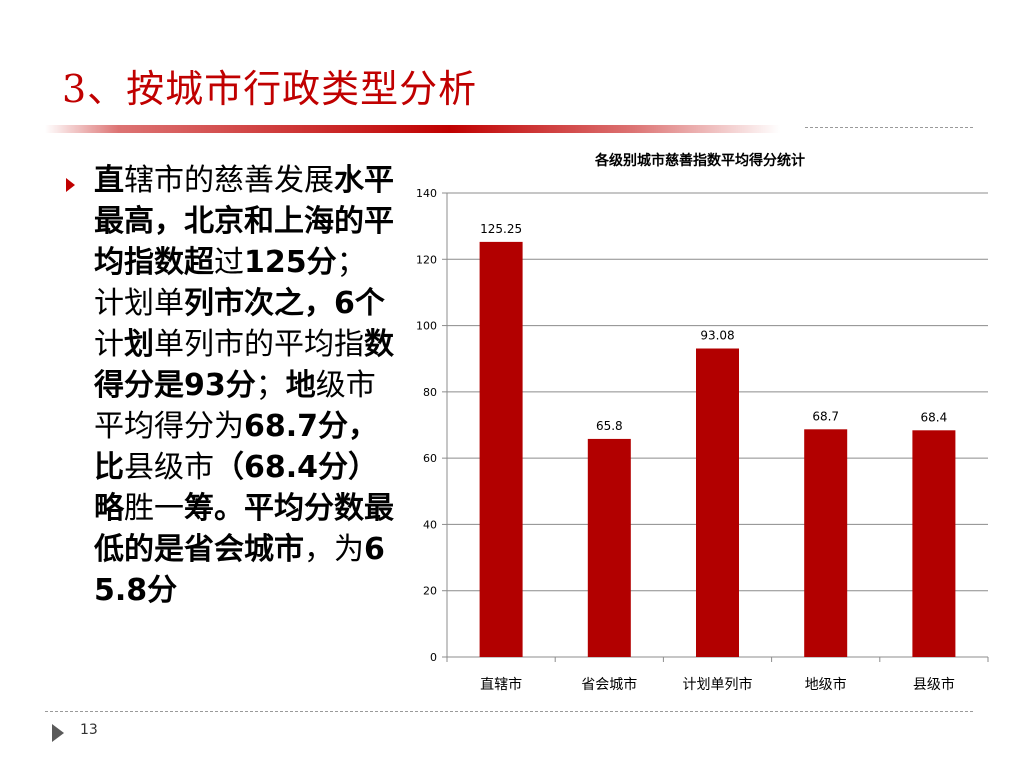  Describe the element at coordinates (270, 385) in the screenshot. I see `body-segment: ；` at that location.